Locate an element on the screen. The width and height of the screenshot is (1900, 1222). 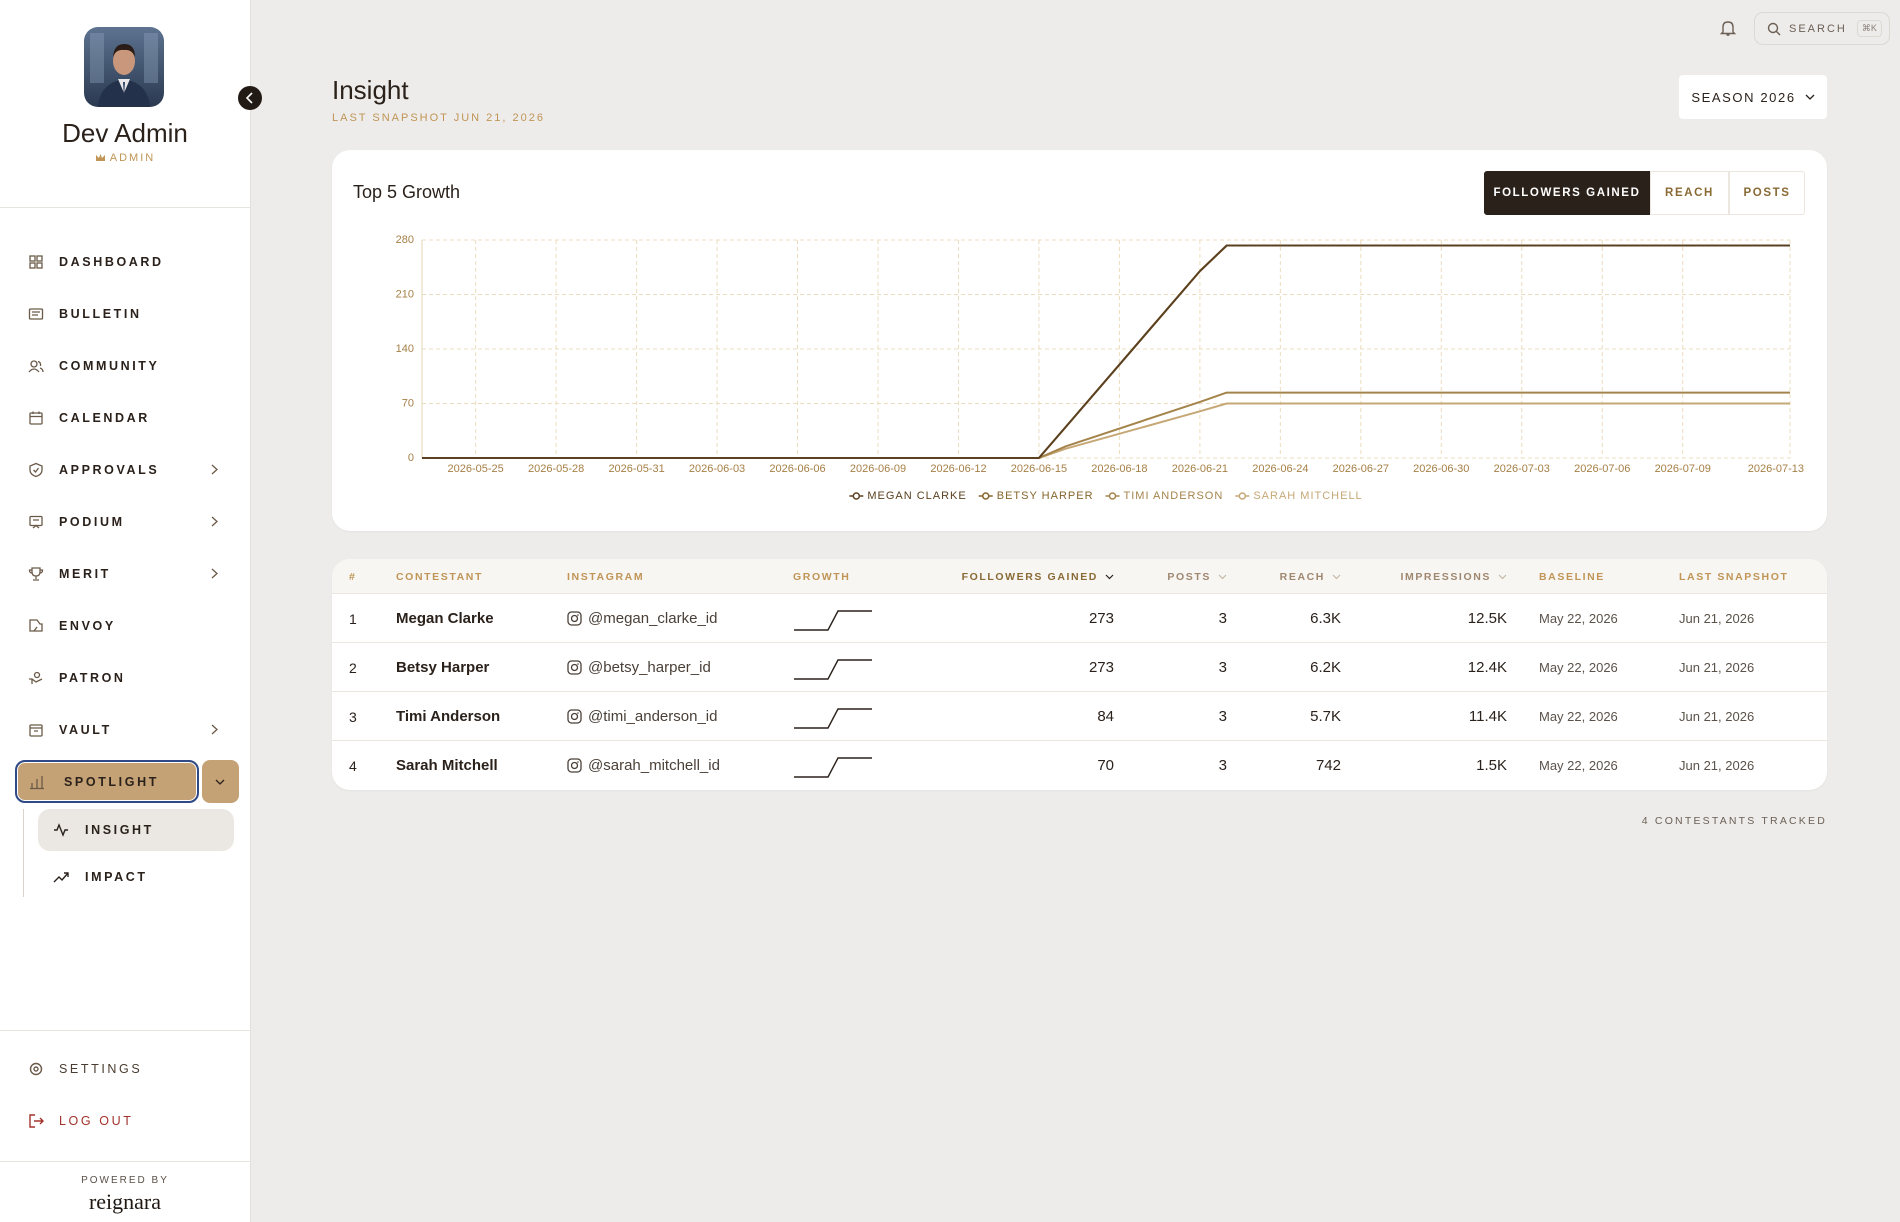
contestant-name: Timi Anderson is located at coordinates (448, 716).